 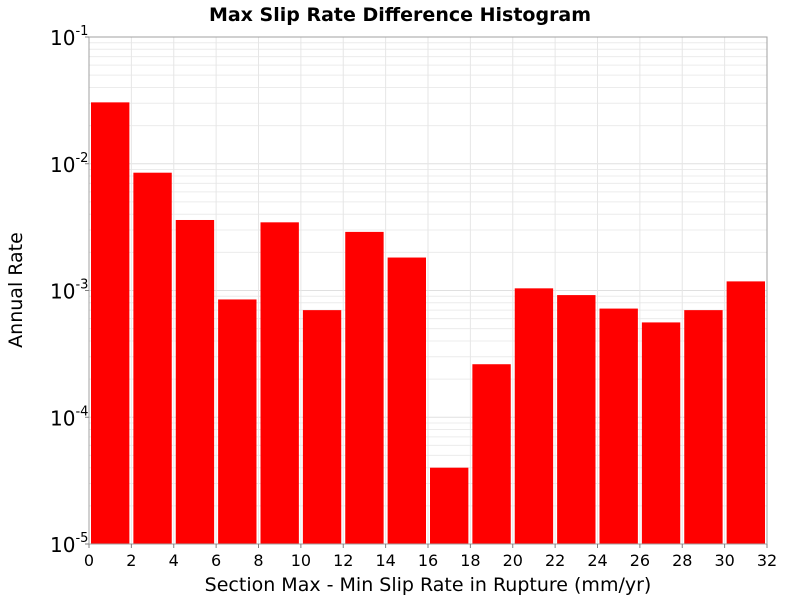 I want to click on x-tick-label: 28, so click(x=682, y=560).